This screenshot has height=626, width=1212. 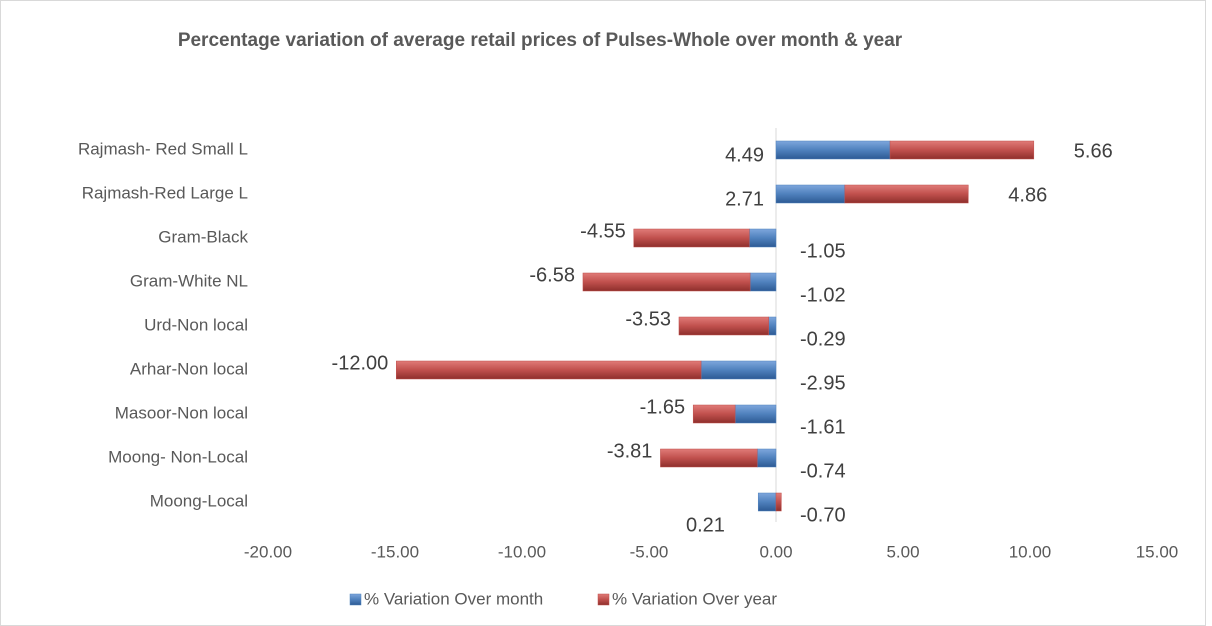 What do you see at coordinates (1157, 551) in the screenshot?
I see `x-tick-label: 15.00` at bounding box center [1157, 551].